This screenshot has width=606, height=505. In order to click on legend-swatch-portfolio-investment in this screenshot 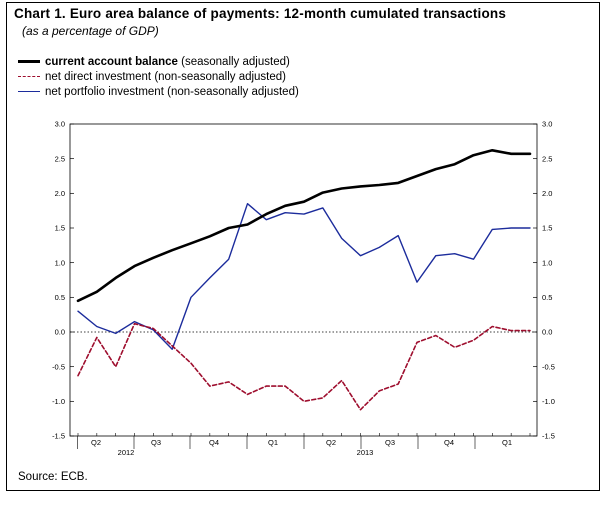, I will do `click(29, 91)`.